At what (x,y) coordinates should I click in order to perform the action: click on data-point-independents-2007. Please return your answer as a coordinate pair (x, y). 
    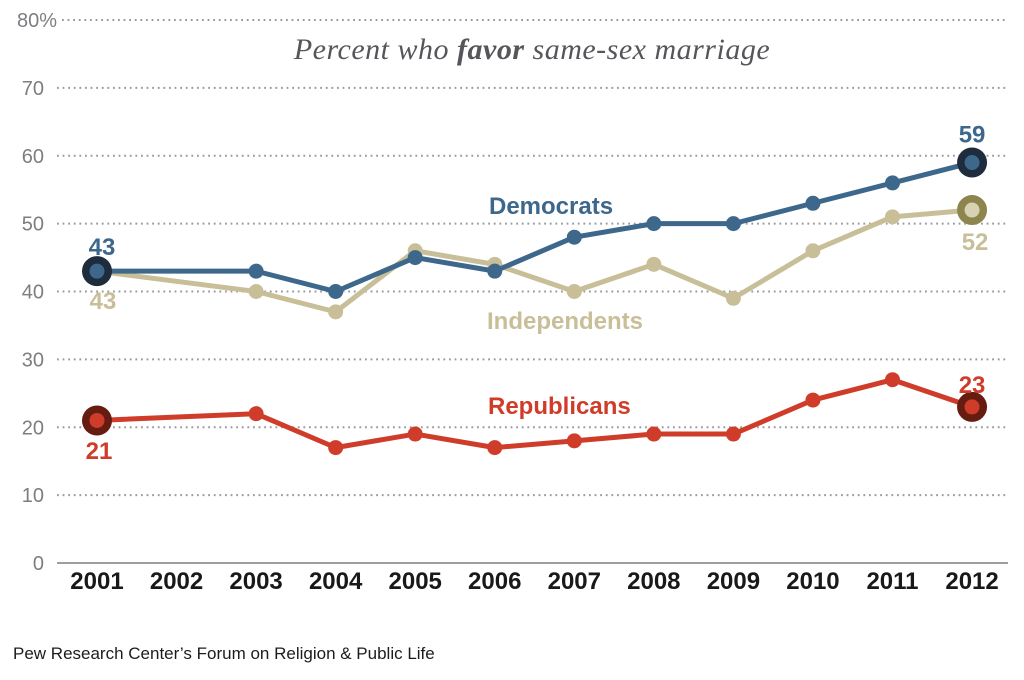
    Looking at the image, I should click on (574, 291).